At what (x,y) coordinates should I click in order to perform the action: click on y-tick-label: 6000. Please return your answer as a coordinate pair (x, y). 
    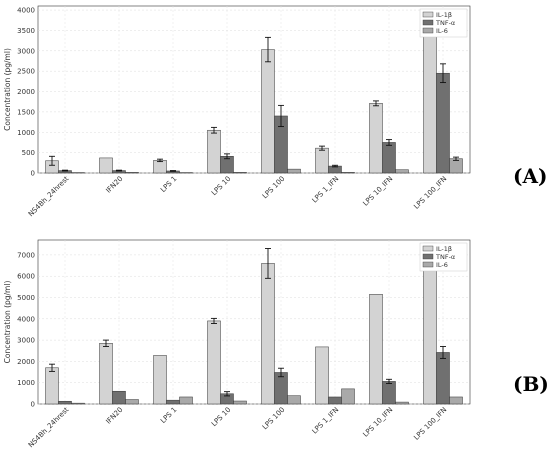
    Looking at the image, I should click on (26, 277).